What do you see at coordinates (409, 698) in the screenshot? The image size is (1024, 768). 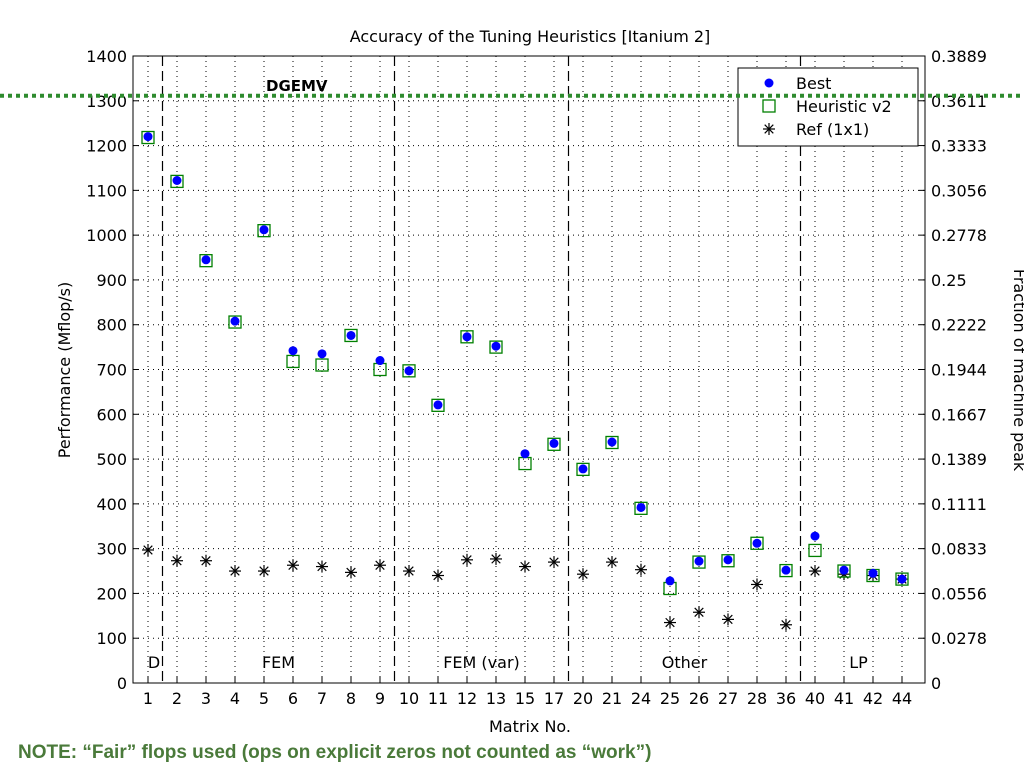 I see `x-tick-label: 10` at bounding box center [409, 698].